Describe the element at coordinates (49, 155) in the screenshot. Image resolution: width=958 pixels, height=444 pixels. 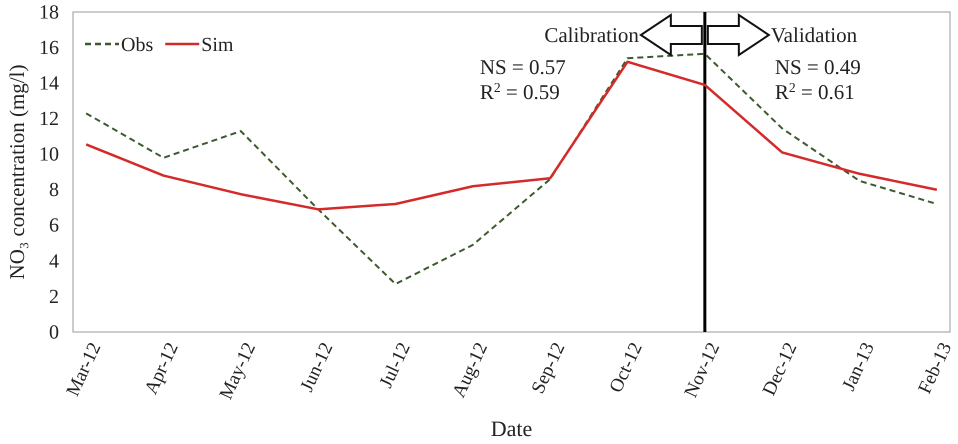
I see `y-tick-label: 10` at that location.